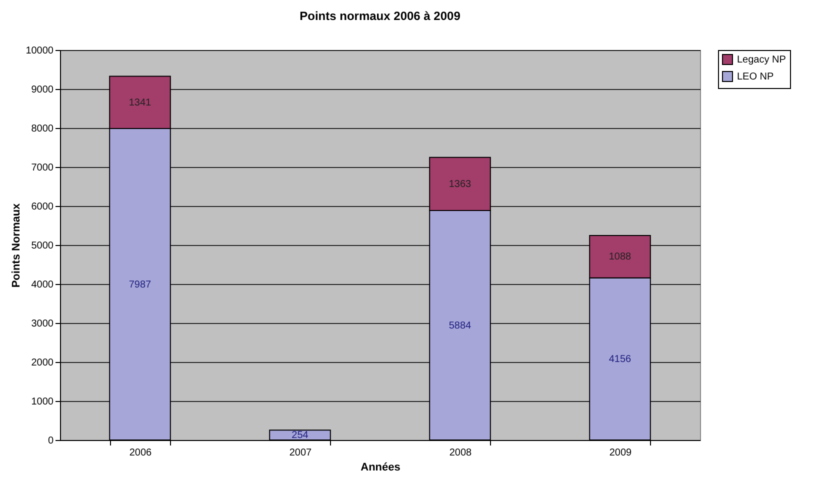 The image size is (835, 504). I want to click on x-axis-title: Années, so click(380, 468).